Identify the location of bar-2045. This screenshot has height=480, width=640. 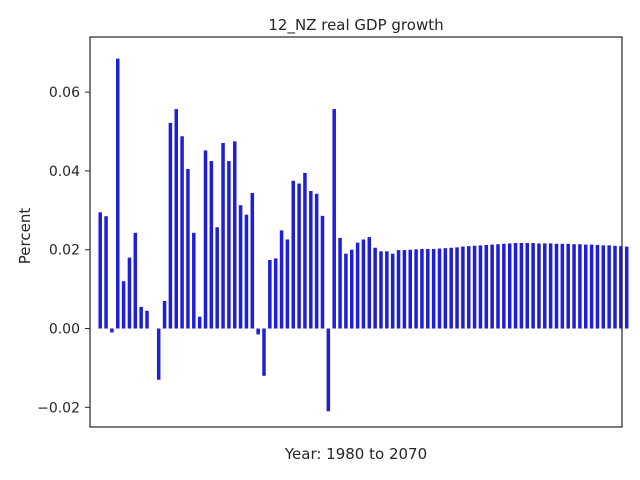
(480, 287).